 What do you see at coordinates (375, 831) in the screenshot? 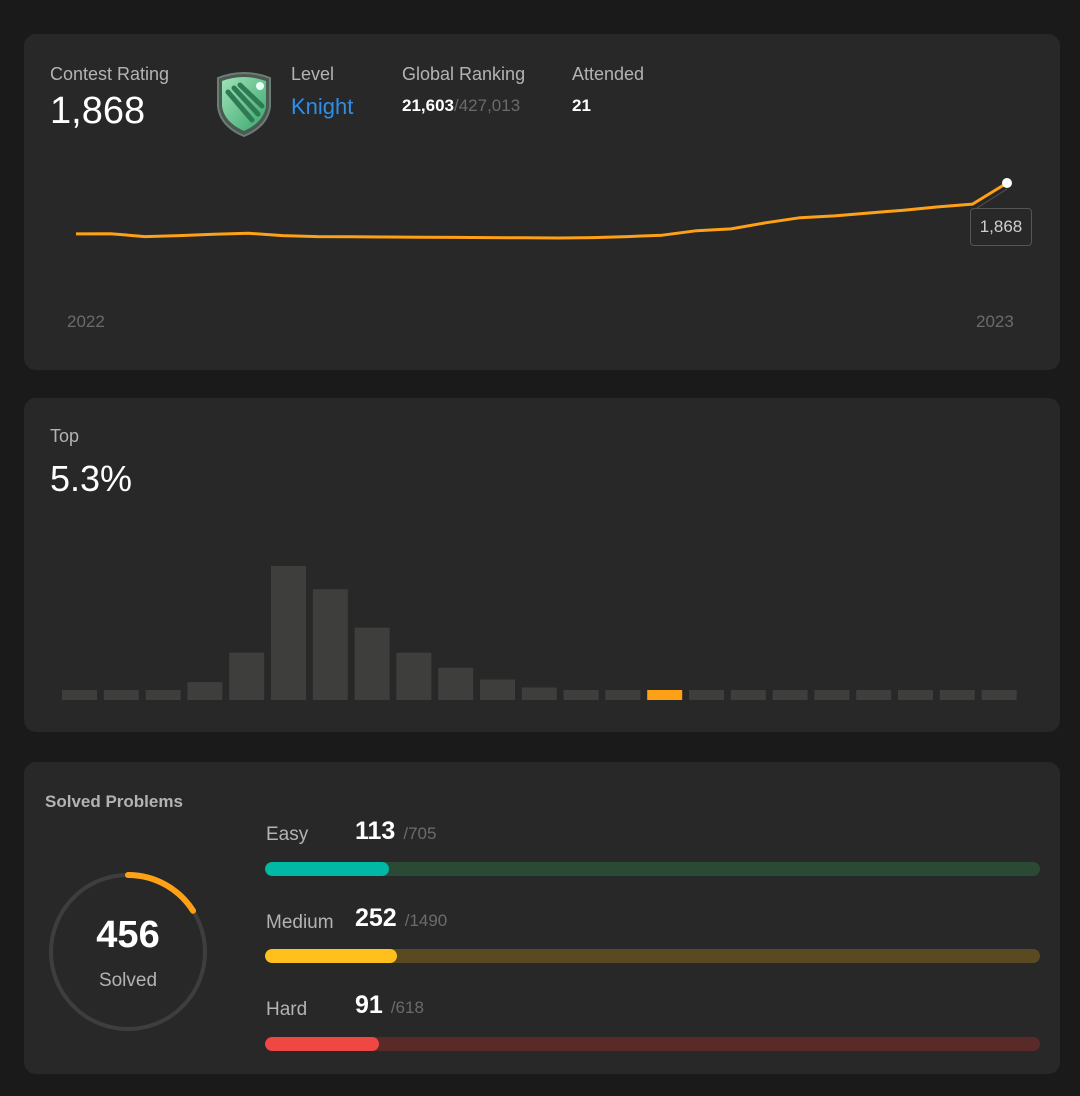
I see `easy-solved: 113` at bounding box center [375, 831].